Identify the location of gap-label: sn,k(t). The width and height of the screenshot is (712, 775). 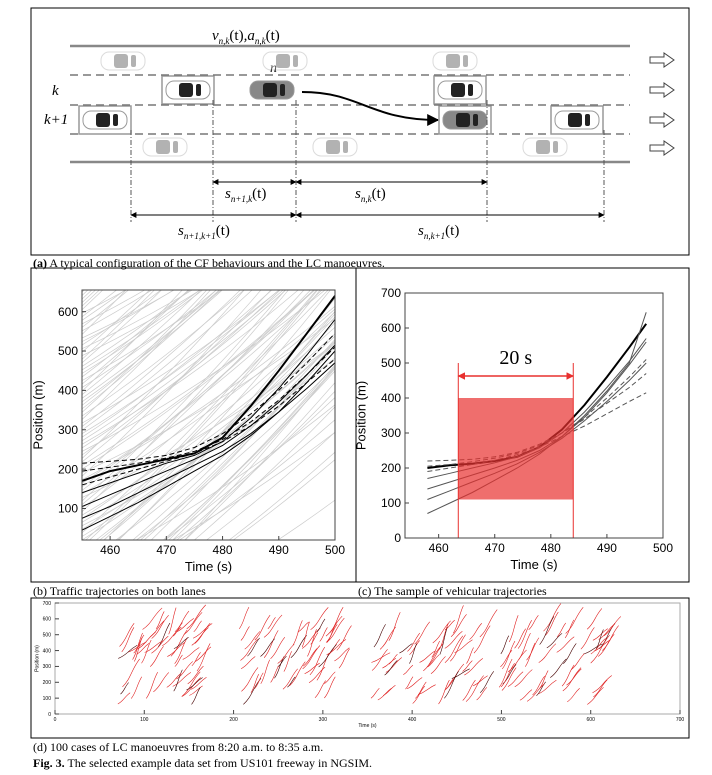
(370, 195).